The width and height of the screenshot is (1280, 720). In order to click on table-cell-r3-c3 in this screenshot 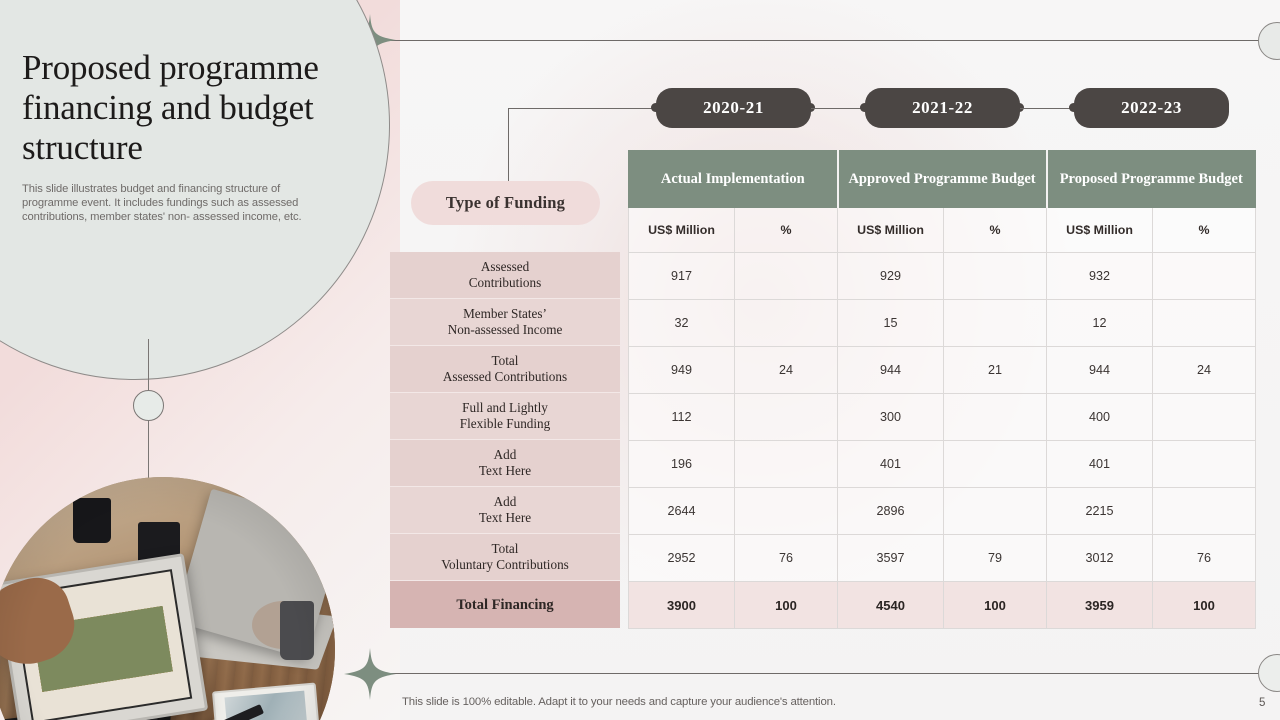, I will do `click(995, 417)`.